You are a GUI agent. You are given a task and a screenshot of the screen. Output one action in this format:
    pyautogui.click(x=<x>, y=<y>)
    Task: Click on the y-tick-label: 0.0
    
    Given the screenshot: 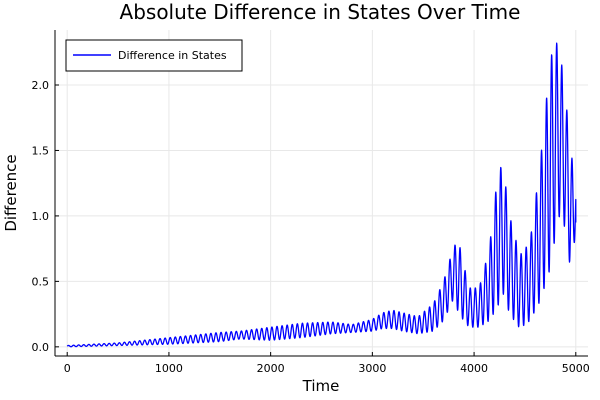 What is the action you would take?
    pyautogui.click(x=41, y=347)
    